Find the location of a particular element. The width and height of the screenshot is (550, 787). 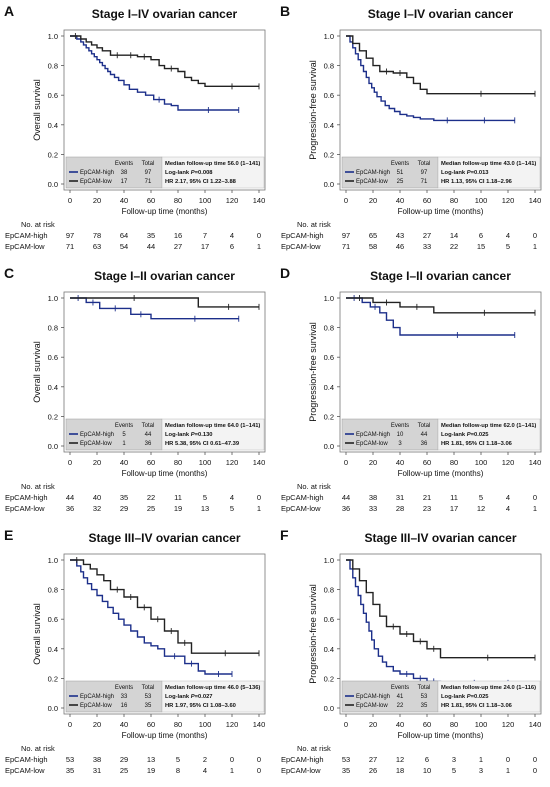

risk-count: 43 is located at coordinates (400, 235).